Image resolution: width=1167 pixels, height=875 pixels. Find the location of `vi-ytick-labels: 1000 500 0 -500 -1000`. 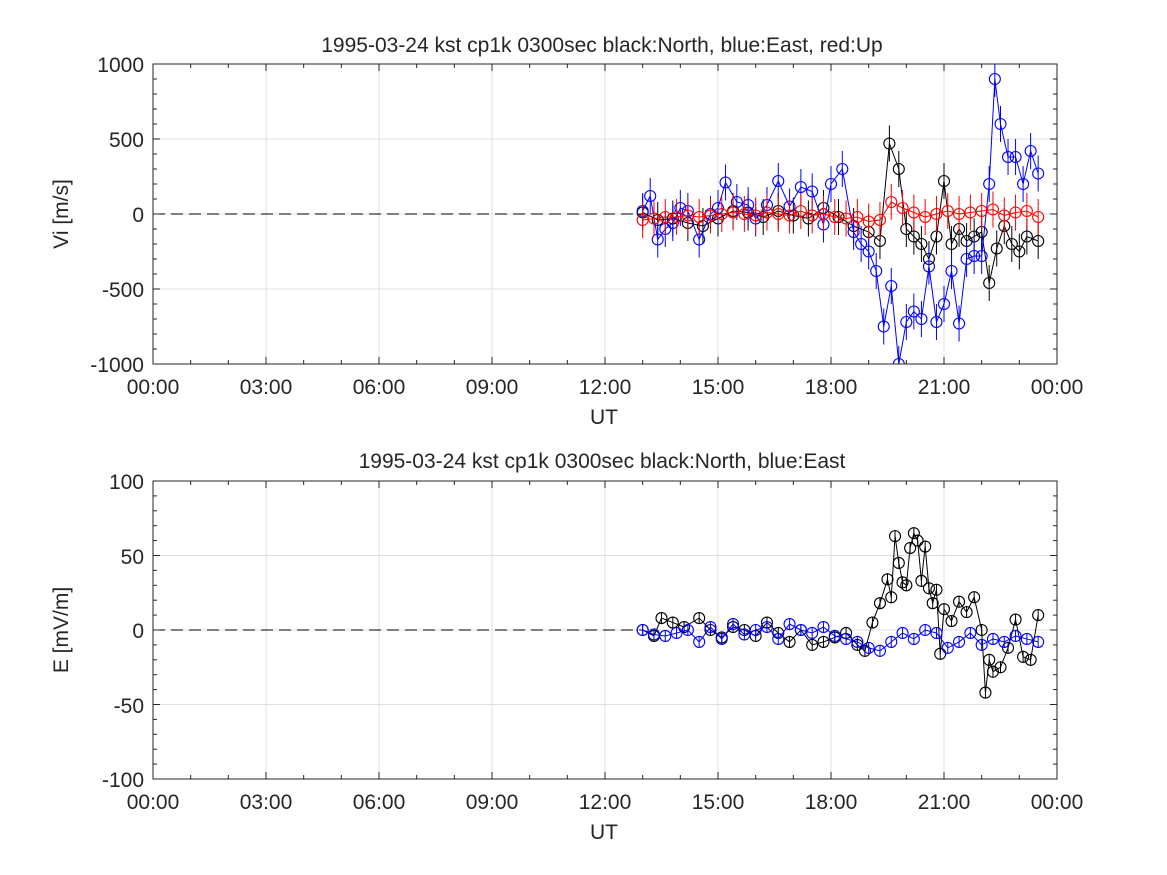

vi-ytick-labels: 1000 500 0 -500 -1000 is located at coordinates (117, 215).